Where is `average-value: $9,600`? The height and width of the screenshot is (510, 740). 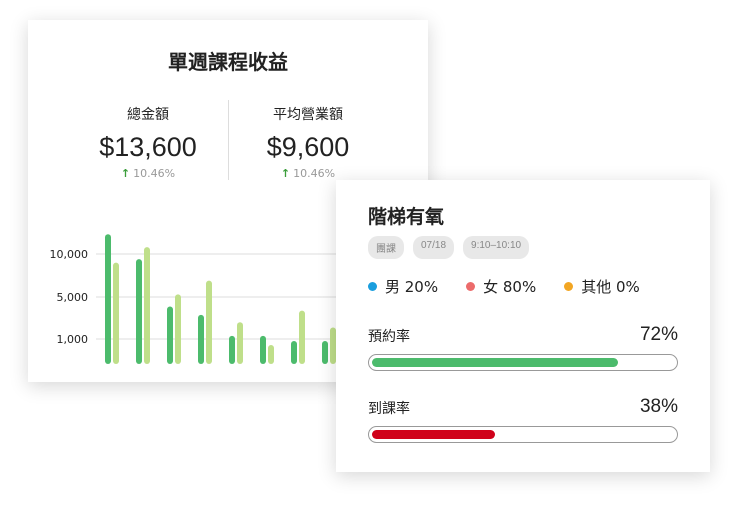
average-value: $9,600 is located at coordinates (308, 147).